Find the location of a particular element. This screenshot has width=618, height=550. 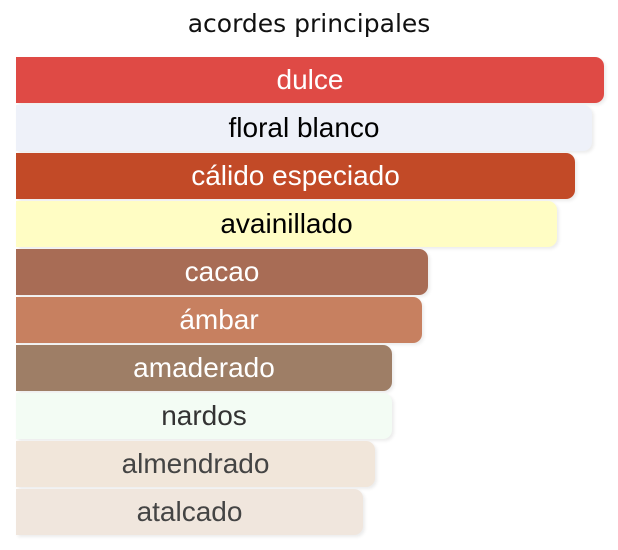

bar-label-8: almendrado is located at coordinates (195, 463).